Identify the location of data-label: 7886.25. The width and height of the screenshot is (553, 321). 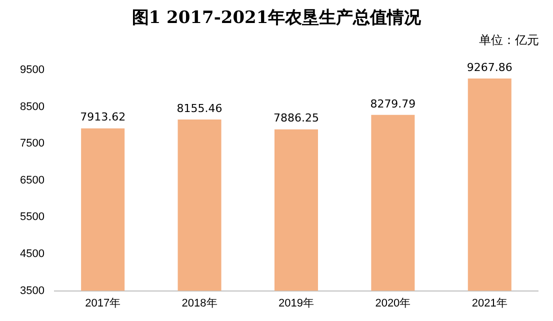
(296, 118).